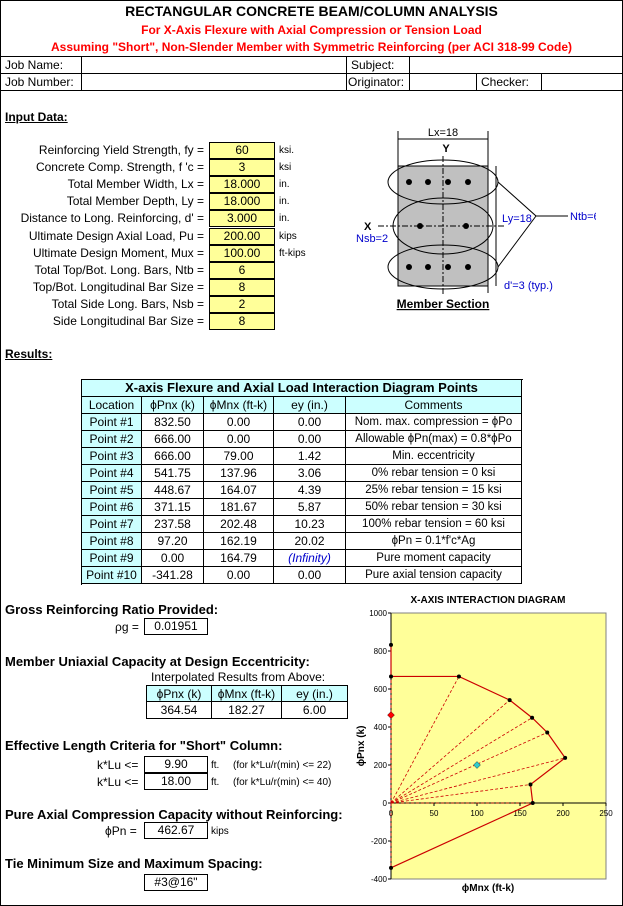  What do you see at coordinates (368, 227) in the screenshot?
I see `label: X` at bounding box center [368, 227].